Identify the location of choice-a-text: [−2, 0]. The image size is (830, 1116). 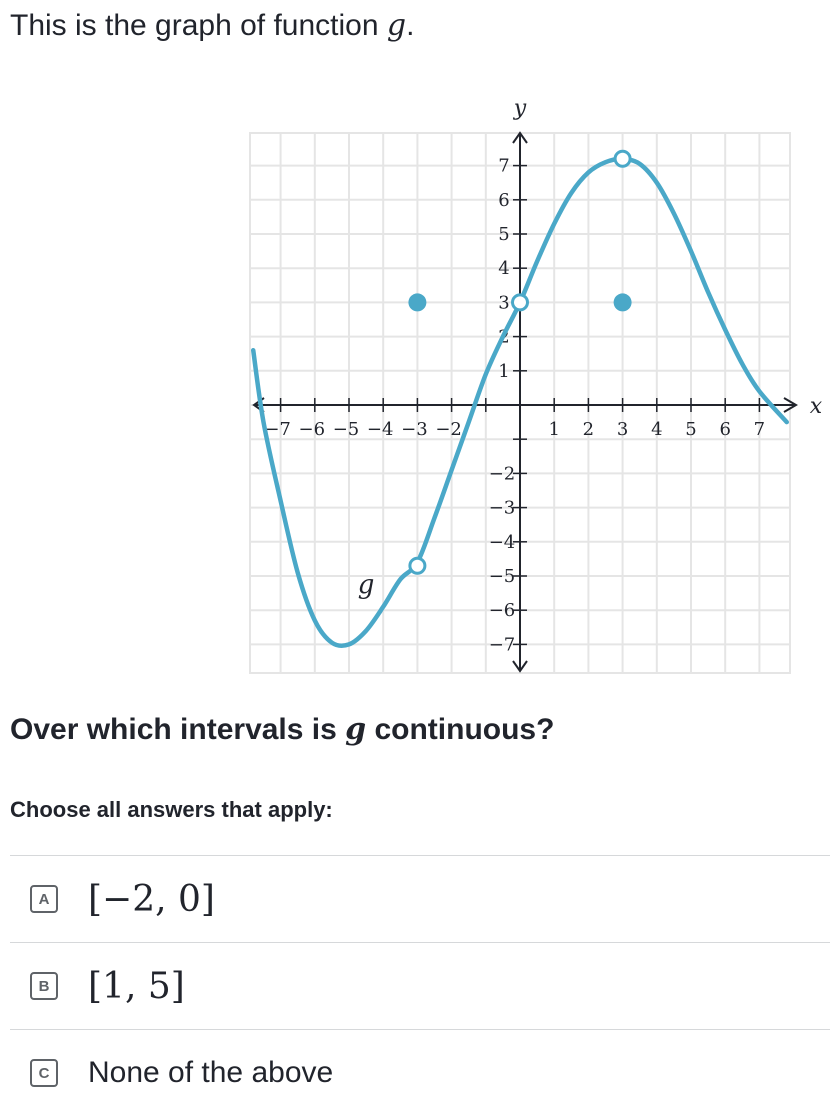
(151, 899).